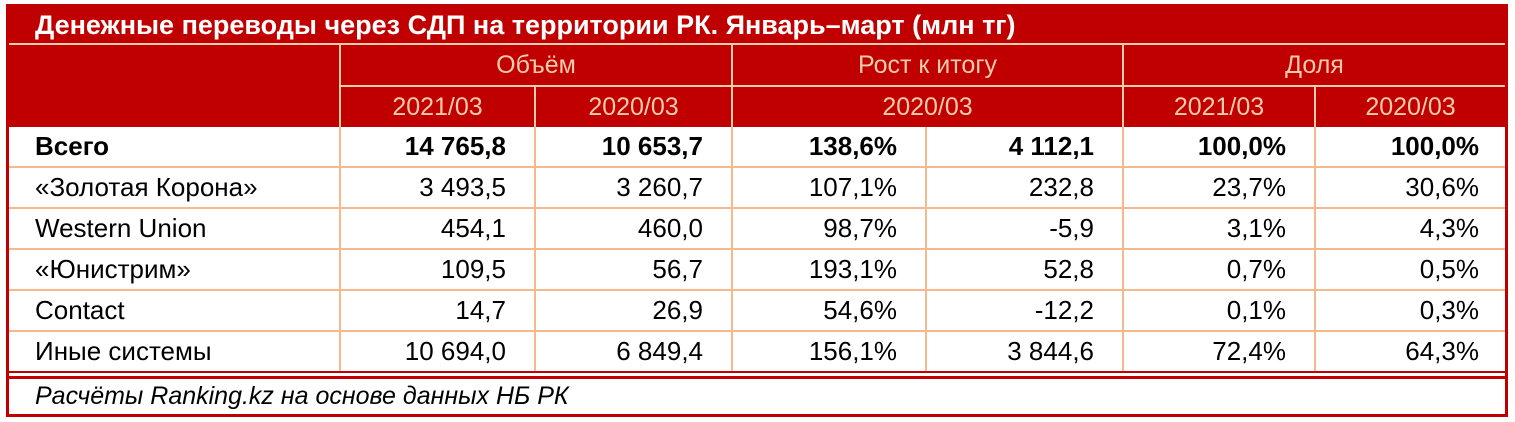 This screenshot has height=422, width=1515. Describe the element at coordinates (438, 228) in the screenshot. I see `value-cell: 454,1` at that location.